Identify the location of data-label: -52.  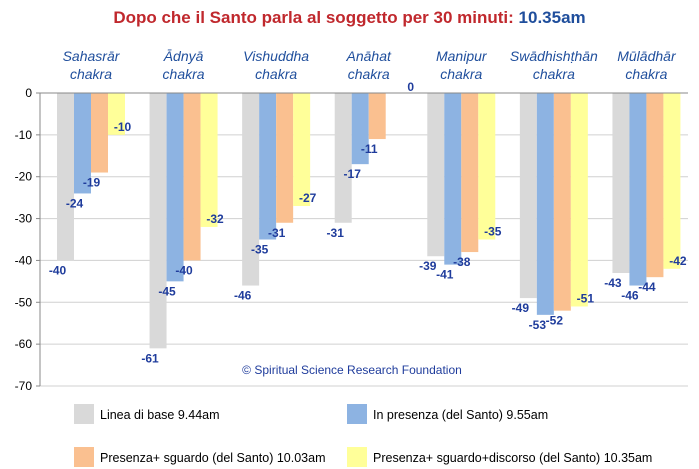
(555, 321).